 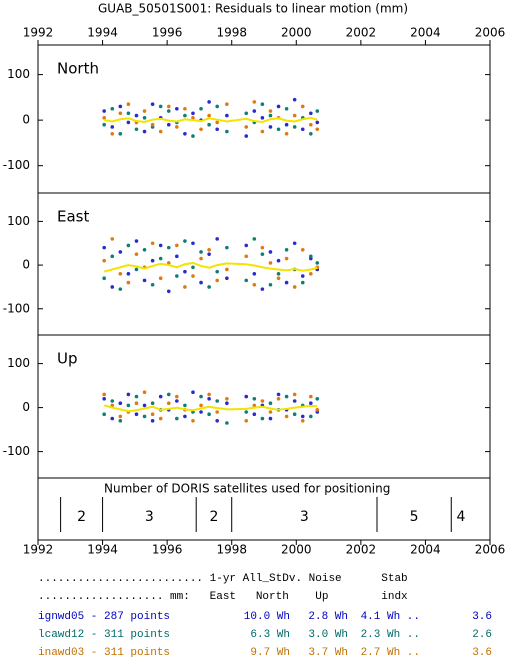 I want to click on x-tick-label-top: 1994, so click(x=102, y=33).